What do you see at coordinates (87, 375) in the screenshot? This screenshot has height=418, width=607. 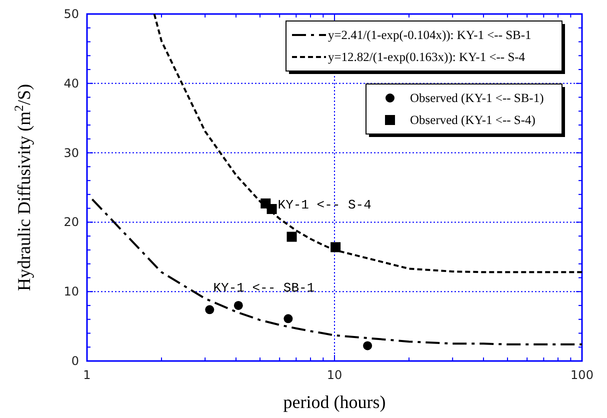 I see `x-tick-label: 1` at bounding box center [87, 375].